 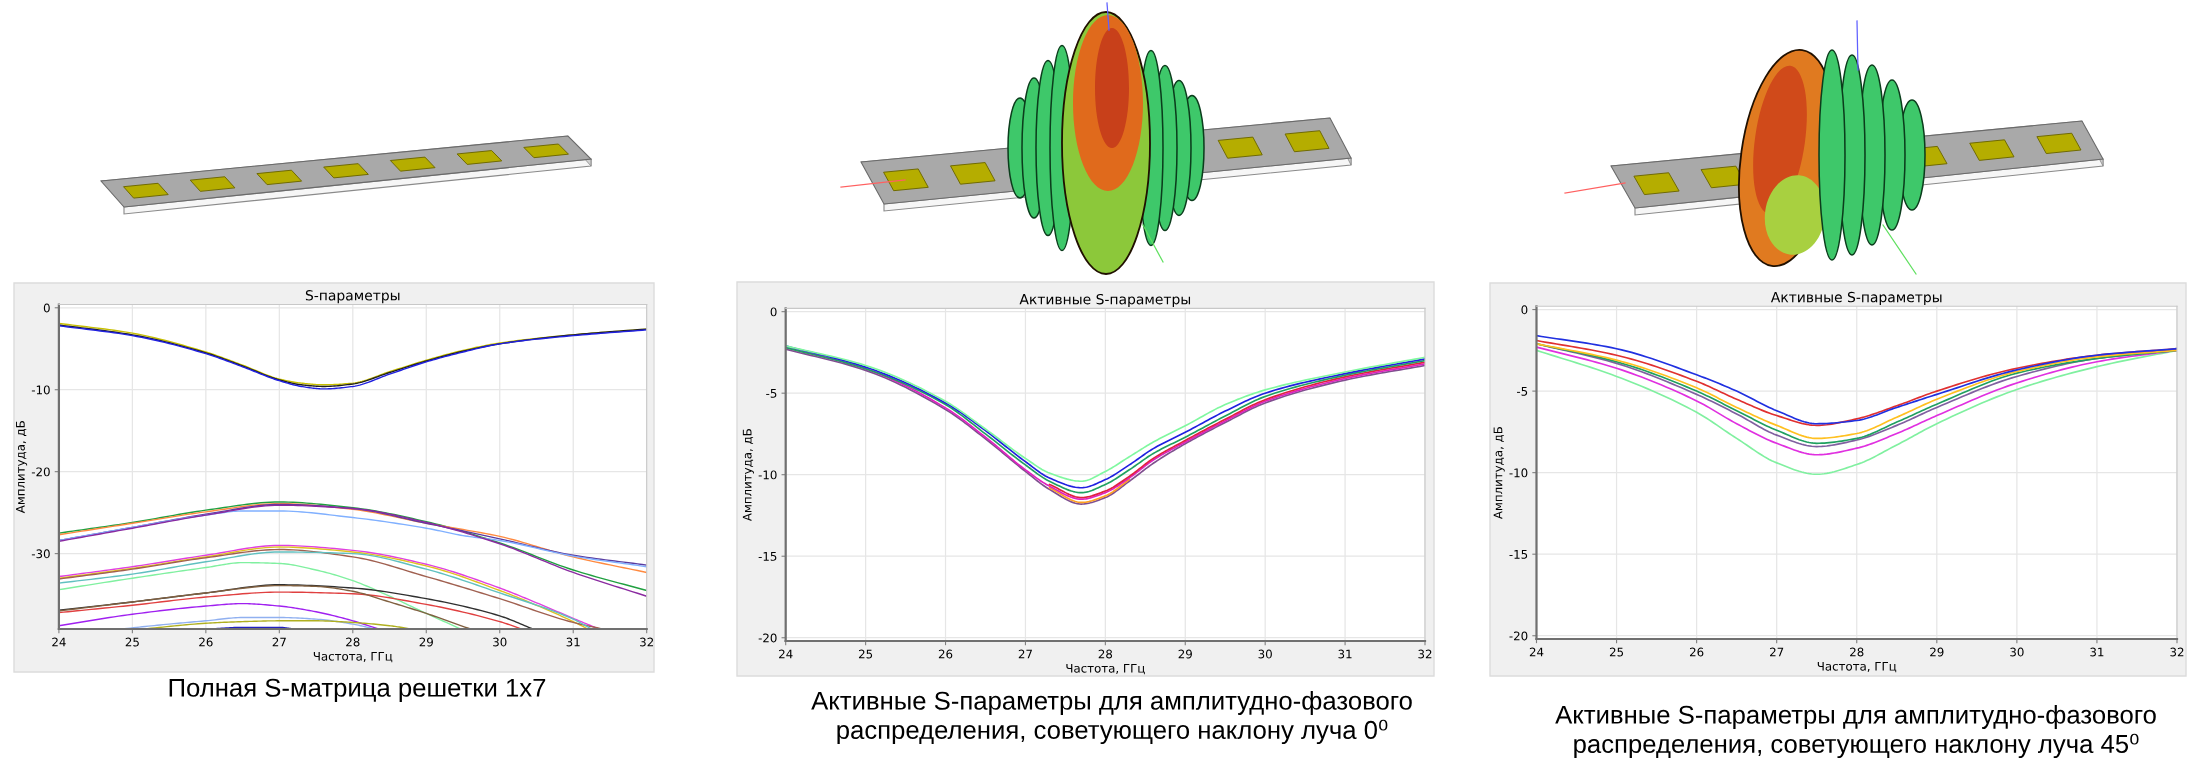 I want to click on text: Активные S-параметры для амплитудно-фазового распределения, советующего наклону луча 0⁰, so click(x=1111, y=718).